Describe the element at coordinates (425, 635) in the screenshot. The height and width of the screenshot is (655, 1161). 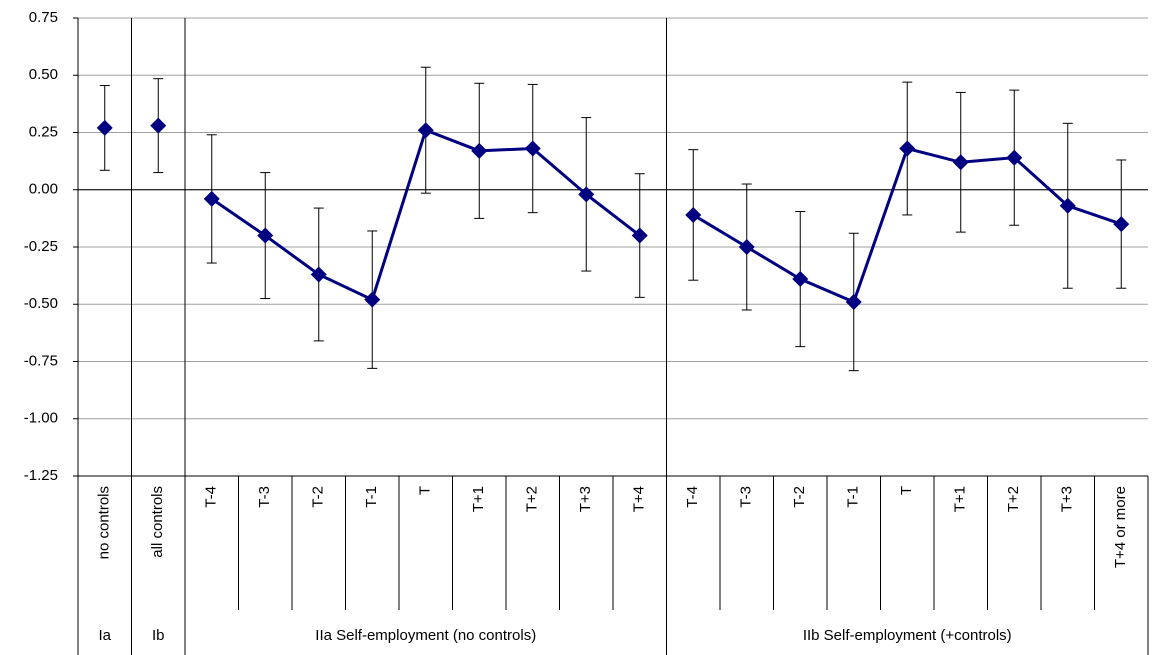
I see `group-label: IIa Self-employment (no controls)` at that location.